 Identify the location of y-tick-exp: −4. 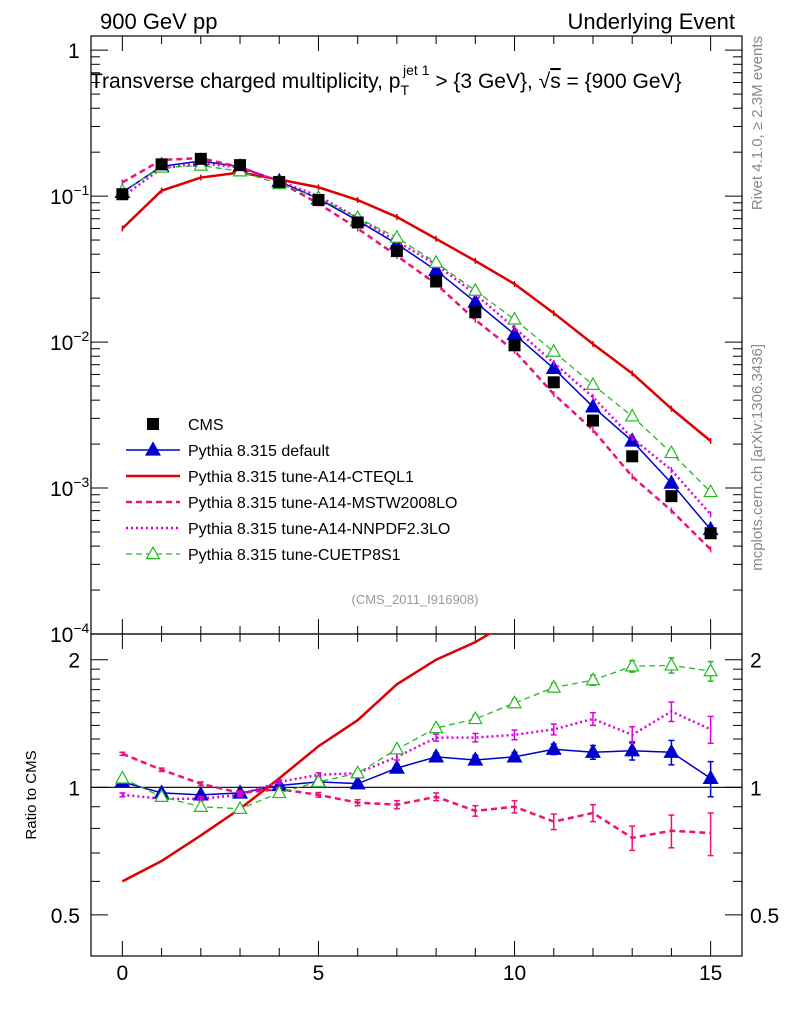
(81, 628).